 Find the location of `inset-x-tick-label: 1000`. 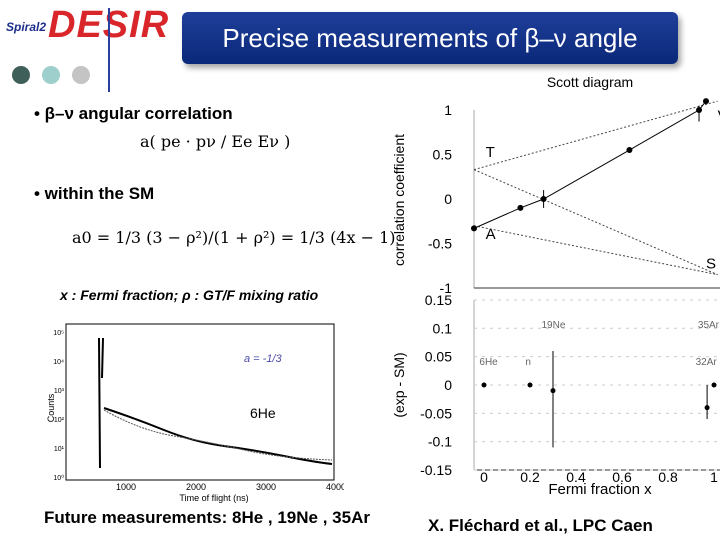

inset-x-tick-label: 1000 is located at coordinates (126, 487).